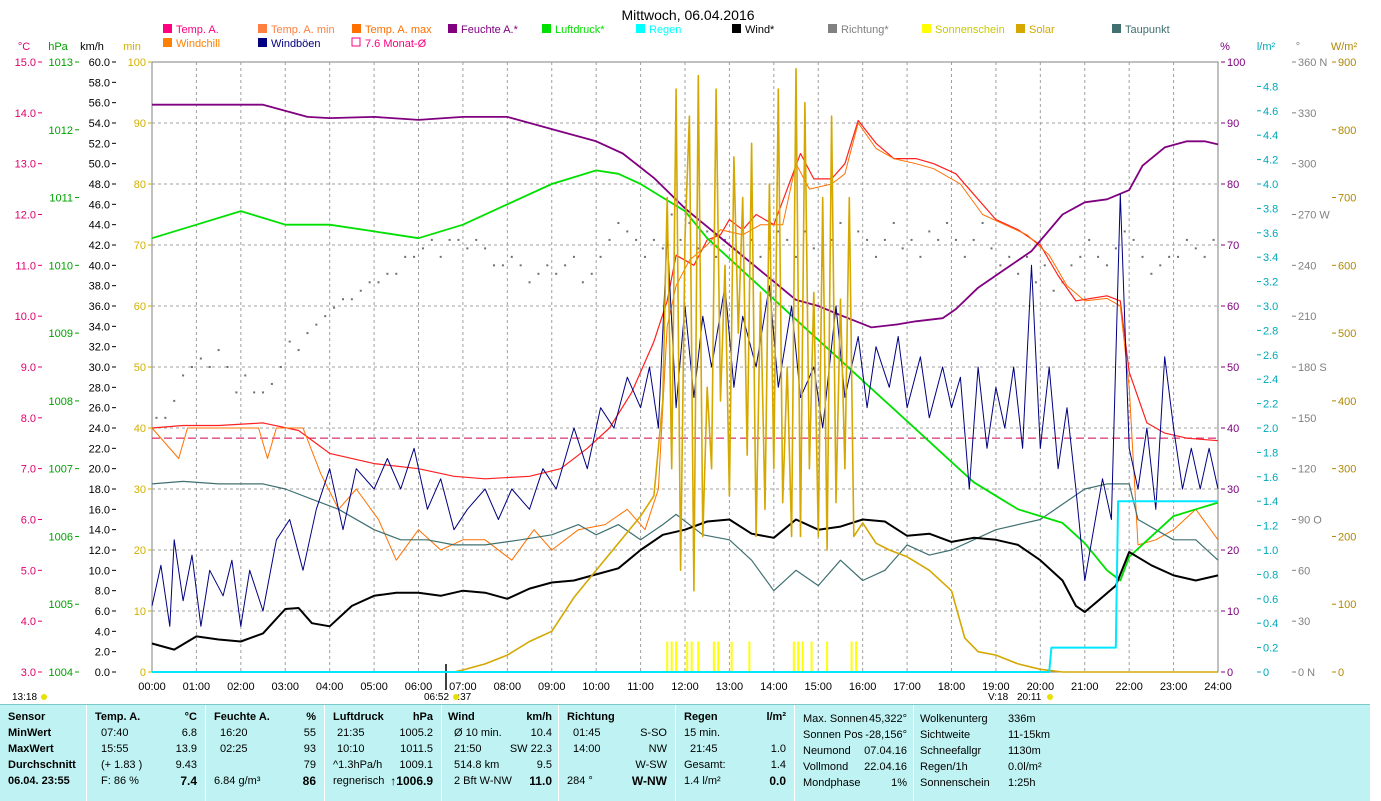 Image resolution: width=1381 pixels, height=801 pixels. What do you see at coordinates (99, 510) in the screenshot?
I see `y-tick-wind: 16.0` at bounding box center [99, 510].